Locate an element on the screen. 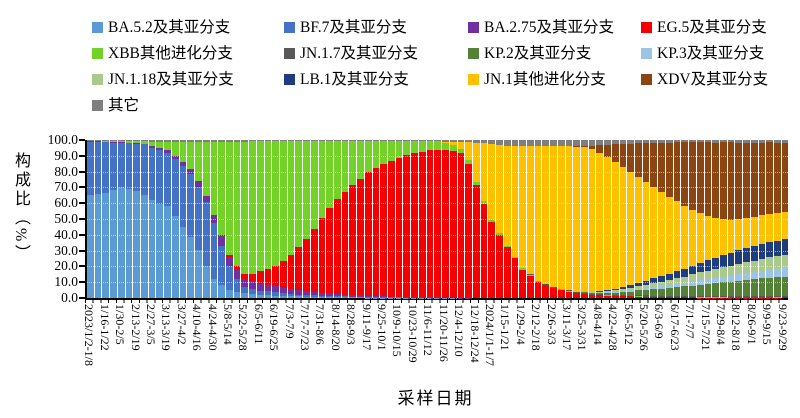 The height and width of the screenshot is (418, 800). legend-item: KP.3及其亚分支 is located at coordinates (704, 53).